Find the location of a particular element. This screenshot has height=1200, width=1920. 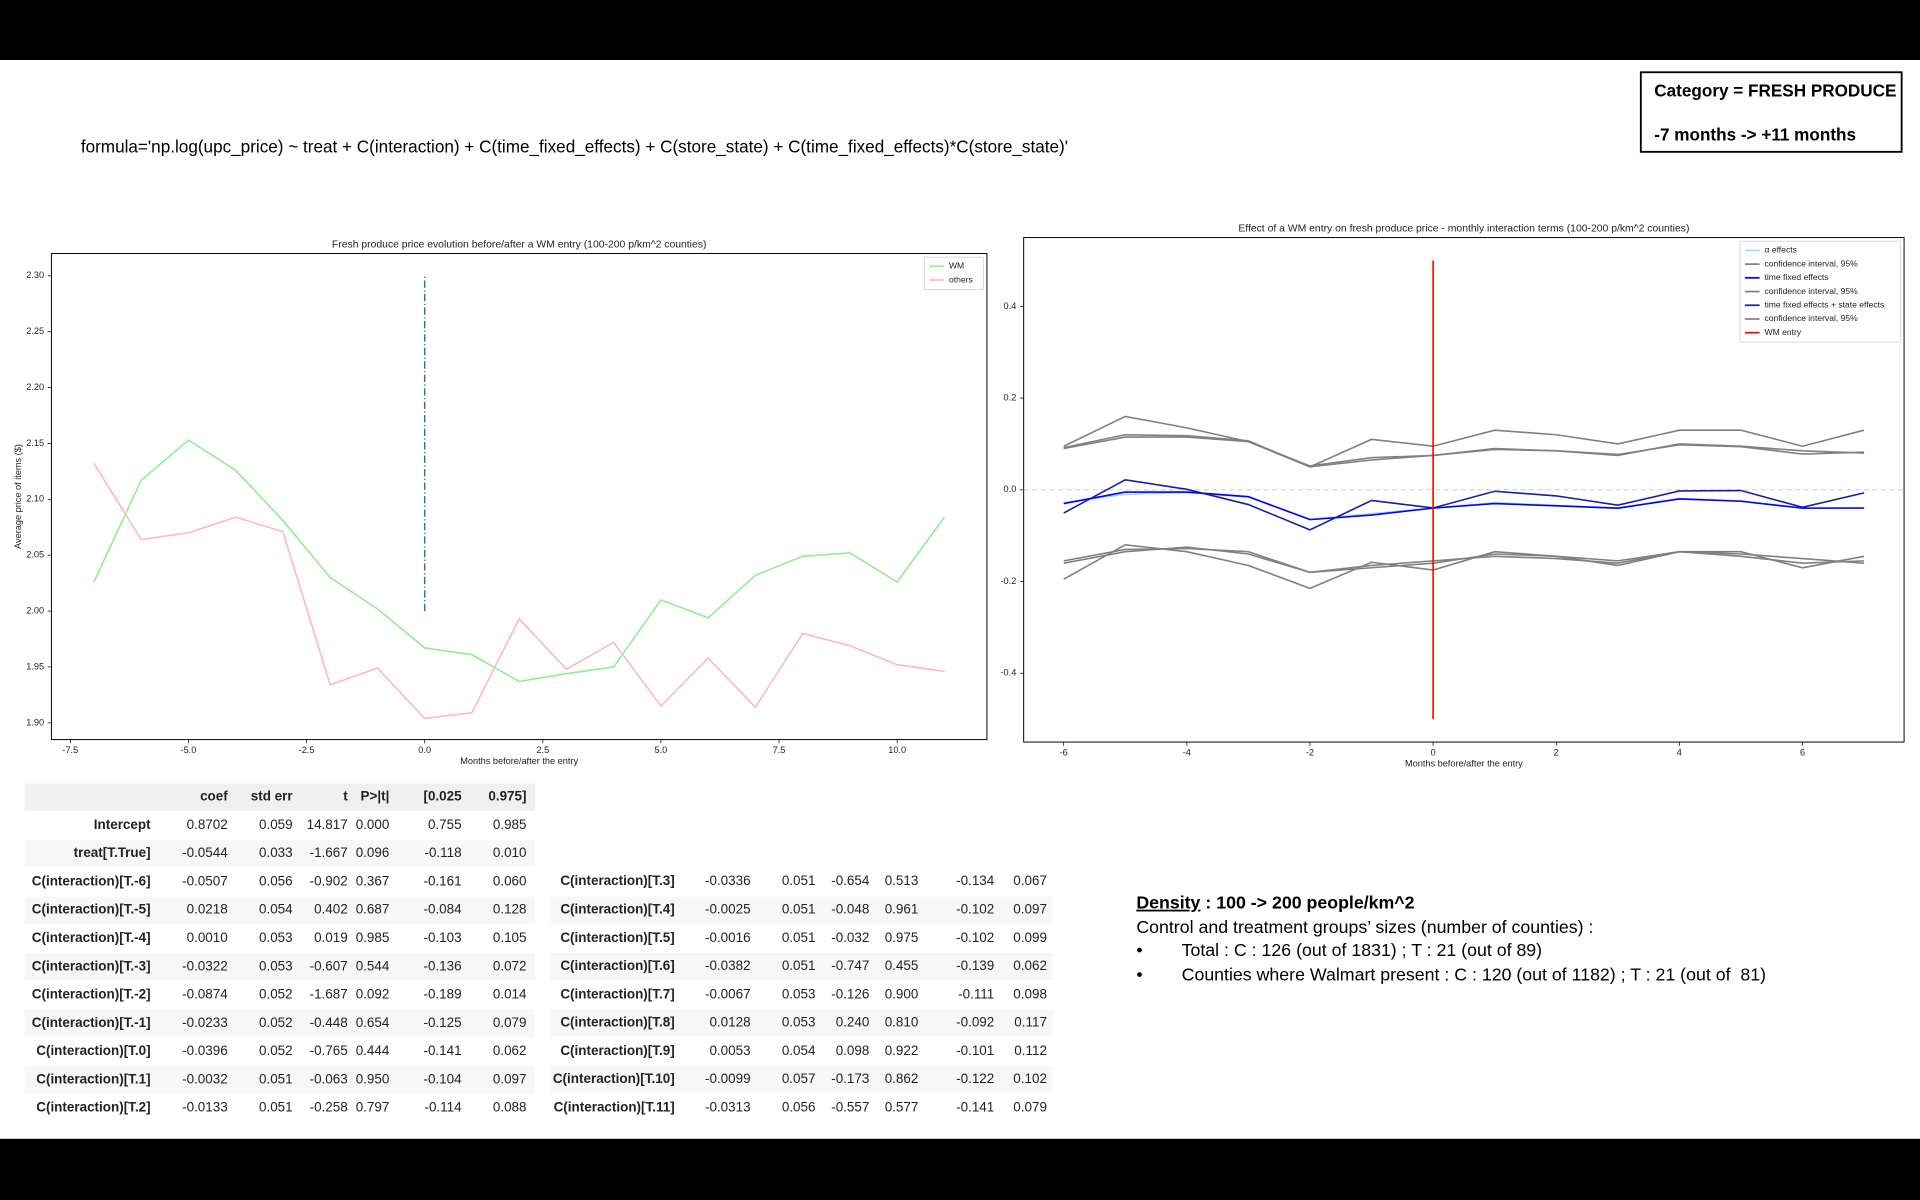

cell: -0.0067 is located at coordinates (728, 993).